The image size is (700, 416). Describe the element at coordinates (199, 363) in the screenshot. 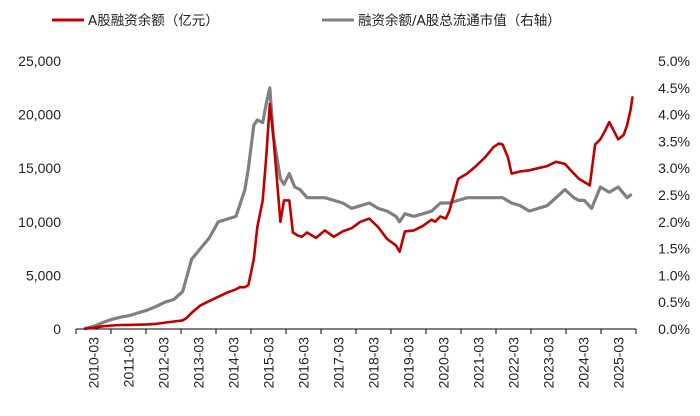

I see `x-axis-tick-label: 2013-03` at that location.